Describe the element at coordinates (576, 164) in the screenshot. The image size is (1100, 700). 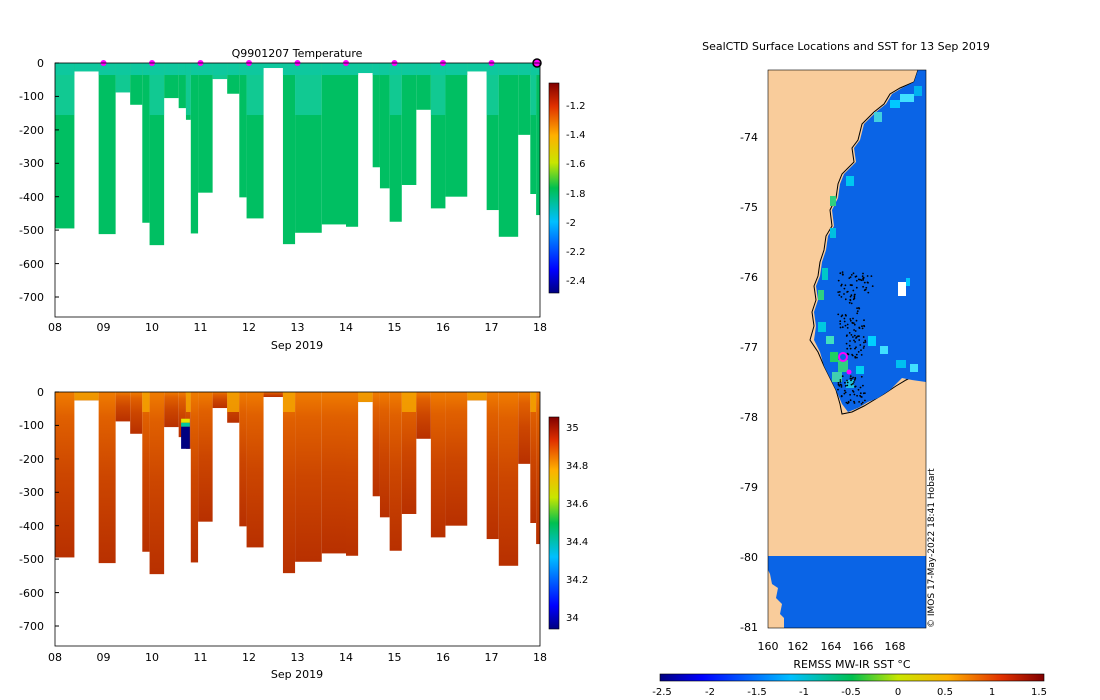
I see `colorbar-tick: -1.6` at that location.